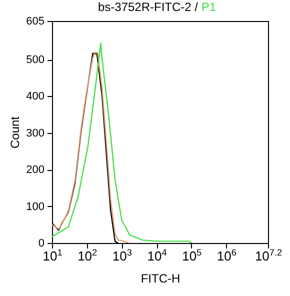 The image size is (290, 296). I want to click on x-axis-title: FITC-H, so click(160, 279).